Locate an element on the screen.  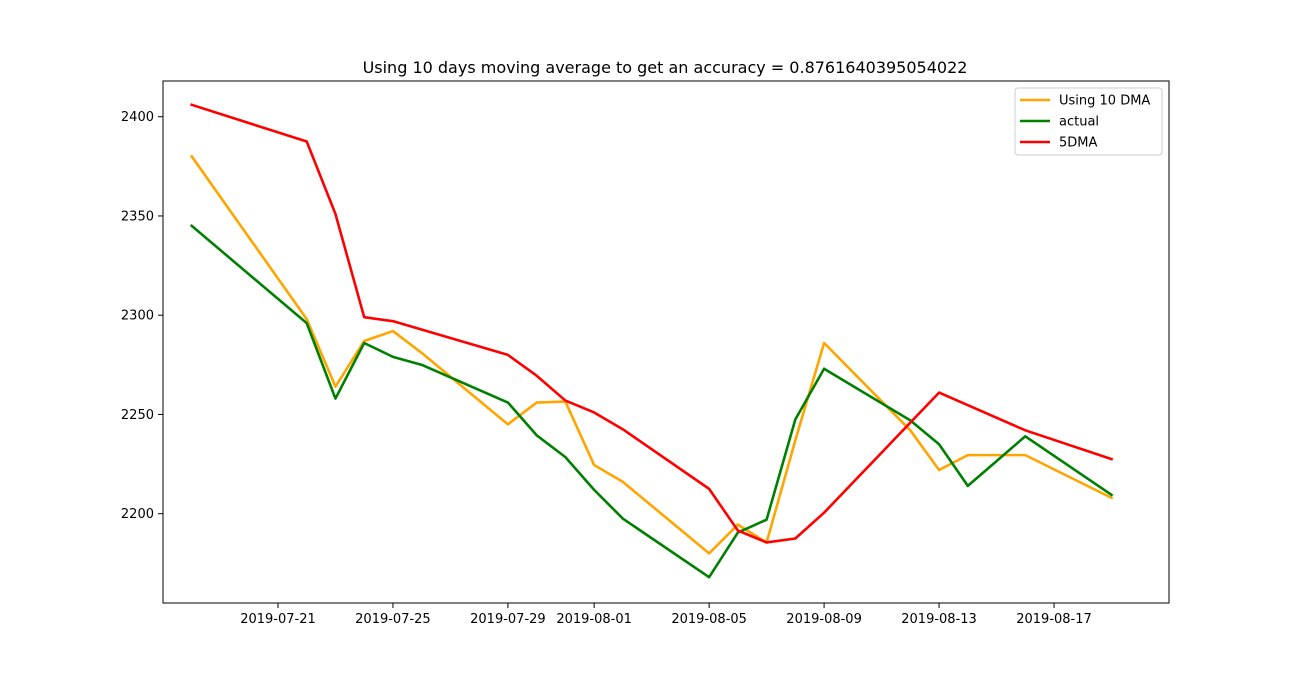
y-tick-label: 2400 is located at coordinates (137, 117).